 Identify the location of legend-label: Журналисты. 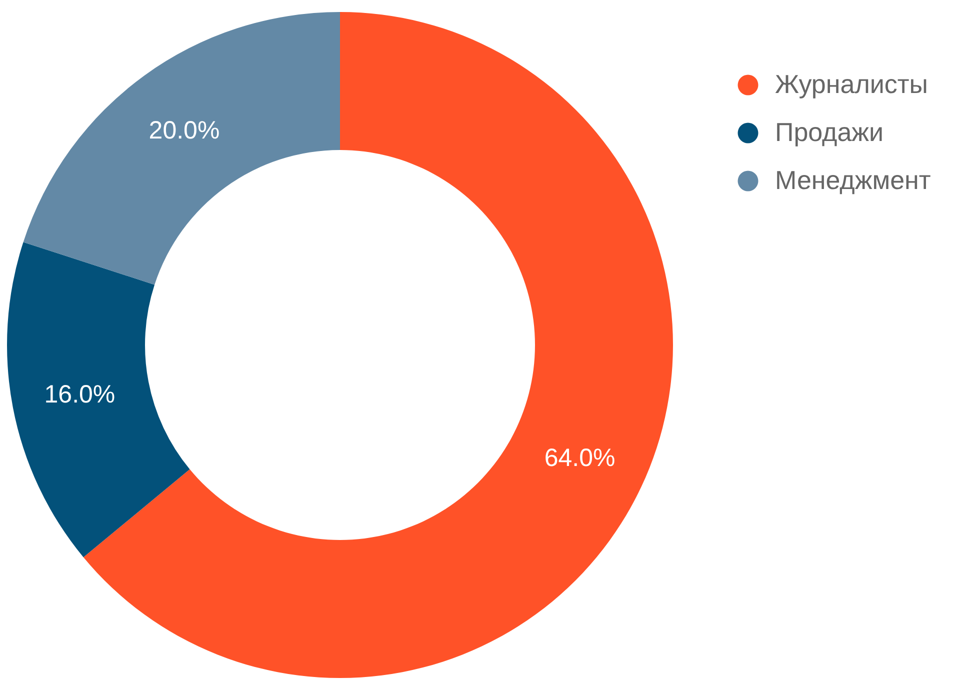
(851, 84).